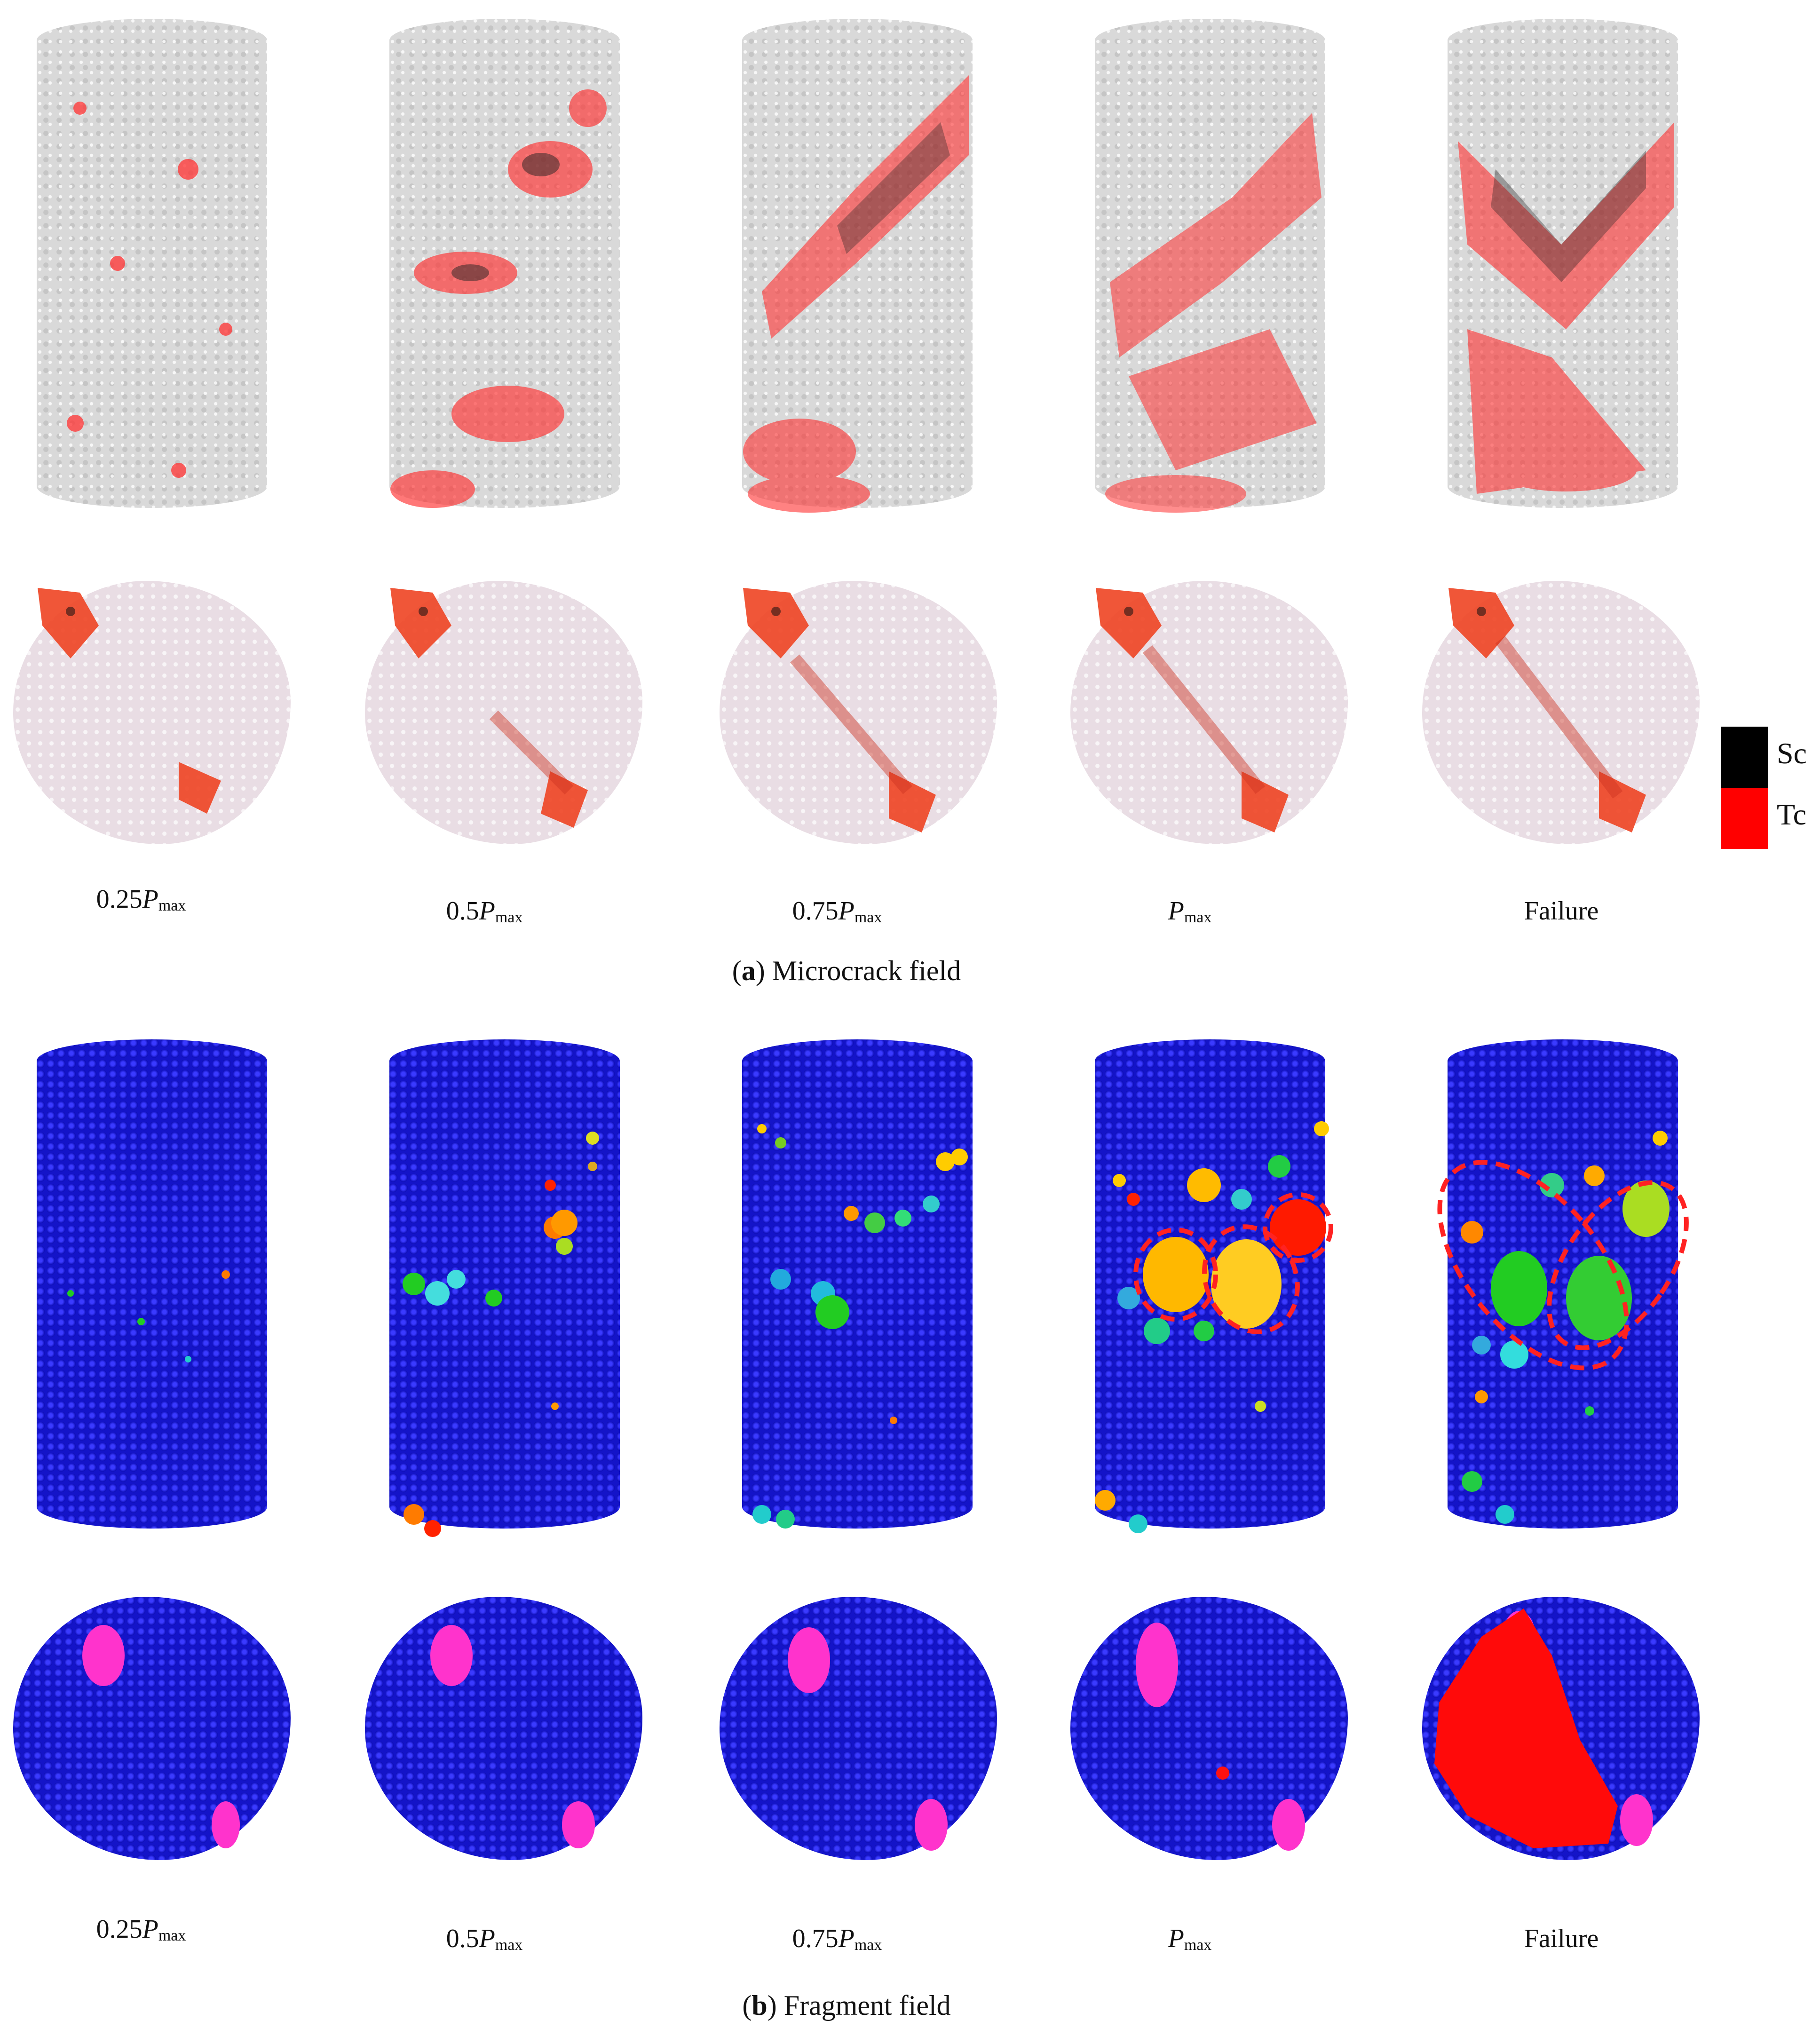 Image resolution: width=1820 pixels, height=2036 pixels. I want to click on stage-label-a-4: Pmax, so click(1190, 911).